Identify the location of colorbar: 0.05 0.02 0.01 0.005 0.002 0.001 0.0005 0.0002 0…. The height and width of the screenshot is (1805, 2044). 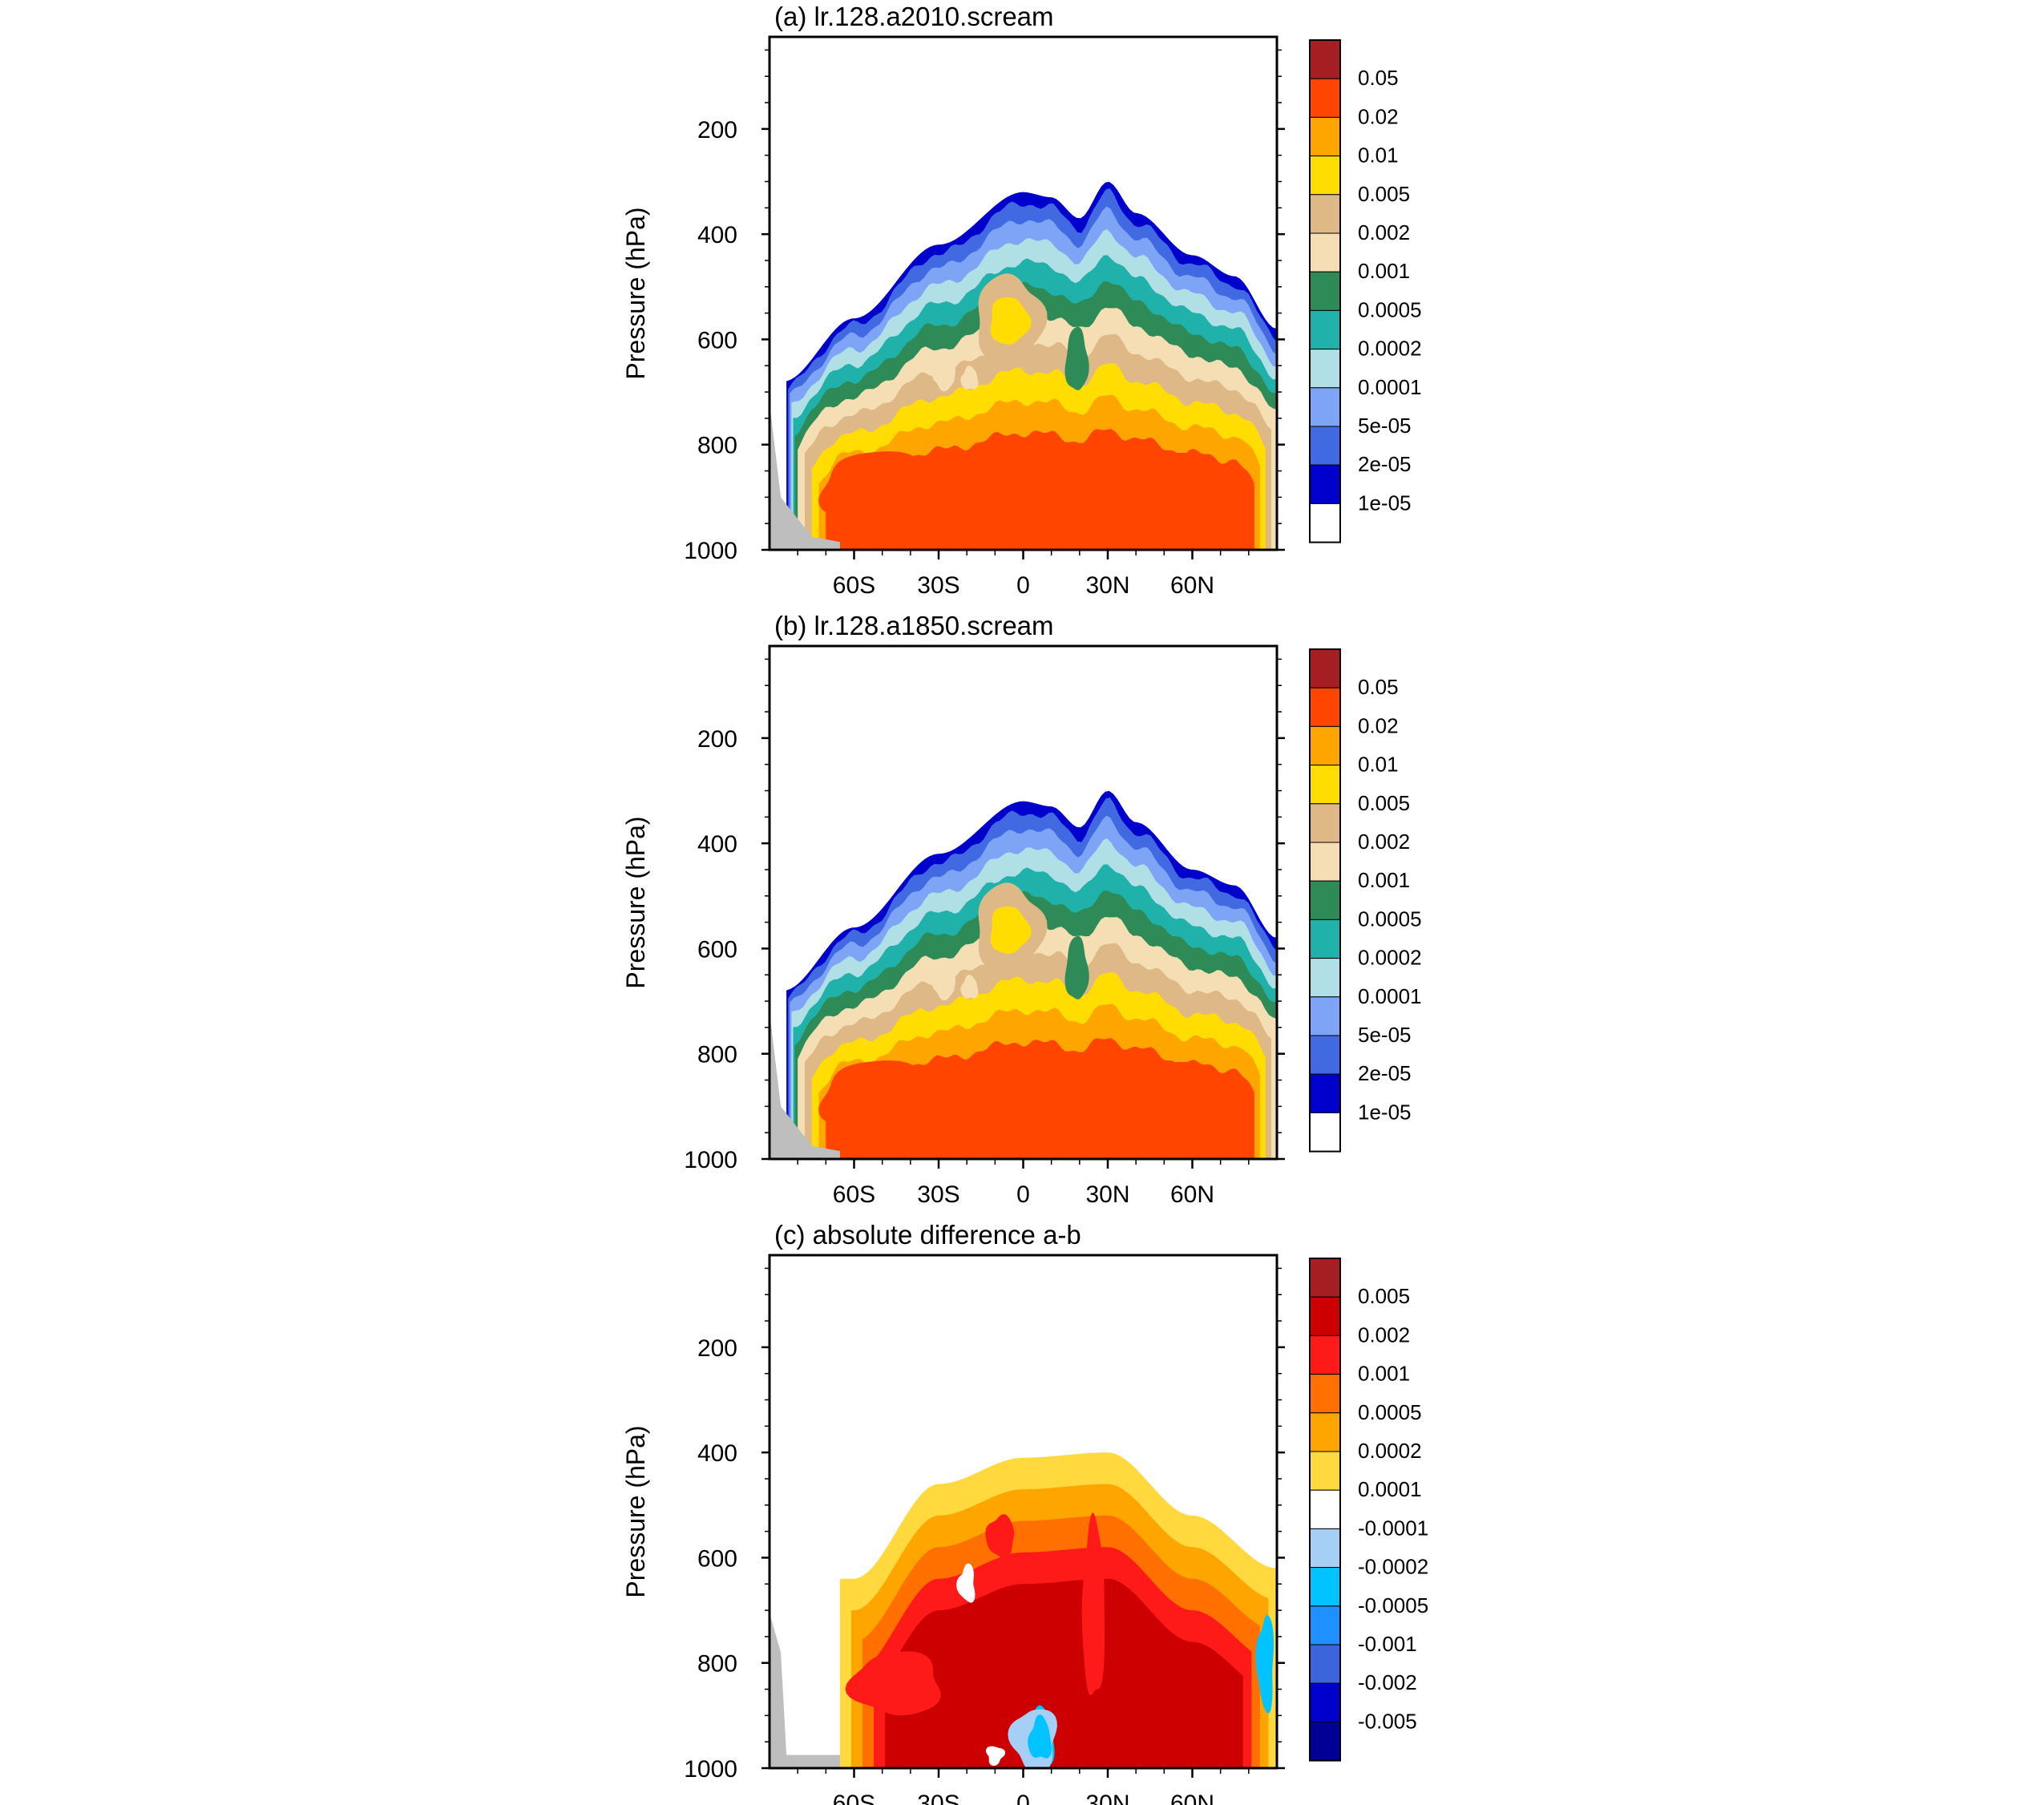
(1365, 291).